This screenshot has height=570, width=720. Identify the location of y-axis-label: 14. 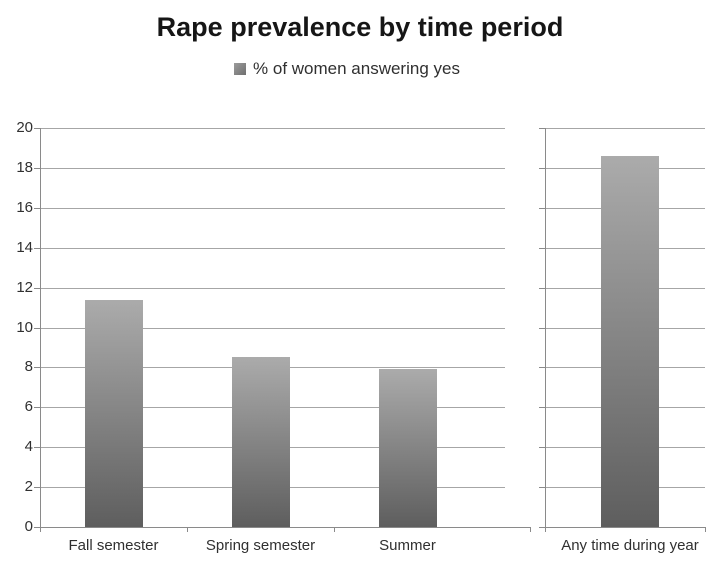
(24, 247).